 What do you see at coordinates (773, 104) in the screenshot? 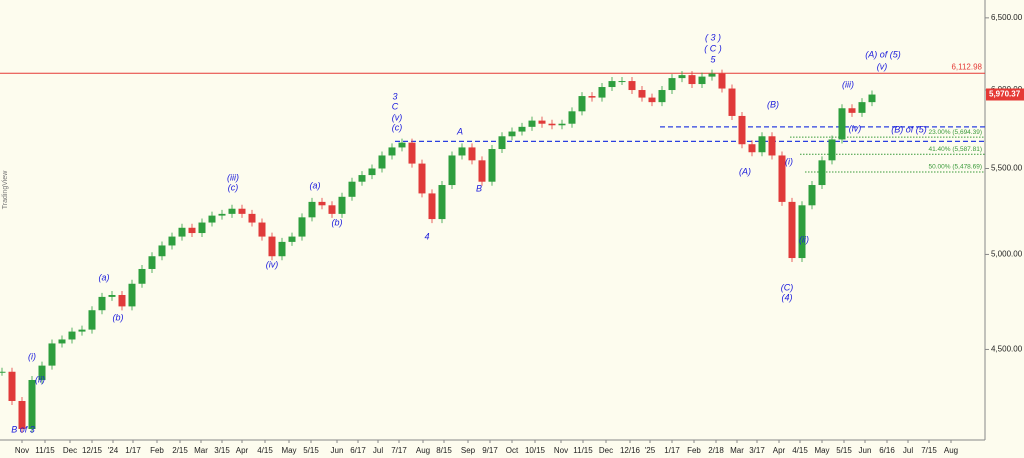
I see `wave-label: (B)` at bounding box center [773, 104].